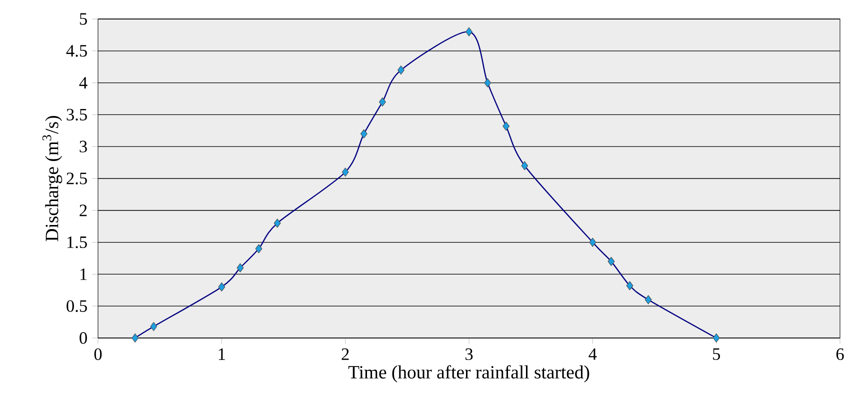 This screenshot has height=406, width=852. I want to click on x-tick-label: 0, so click(98, 354).